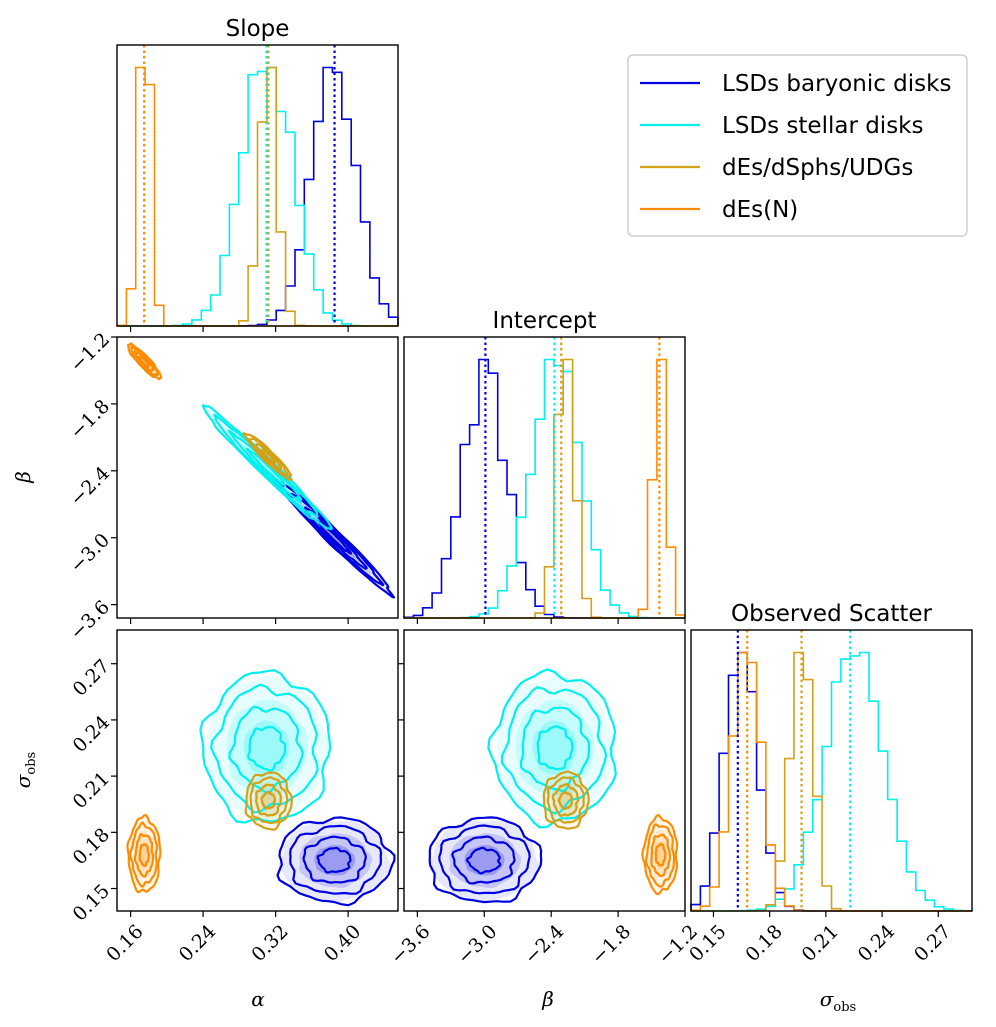  I want to click on title-sigma_obs: Observed Scatter, so click(831, 614).